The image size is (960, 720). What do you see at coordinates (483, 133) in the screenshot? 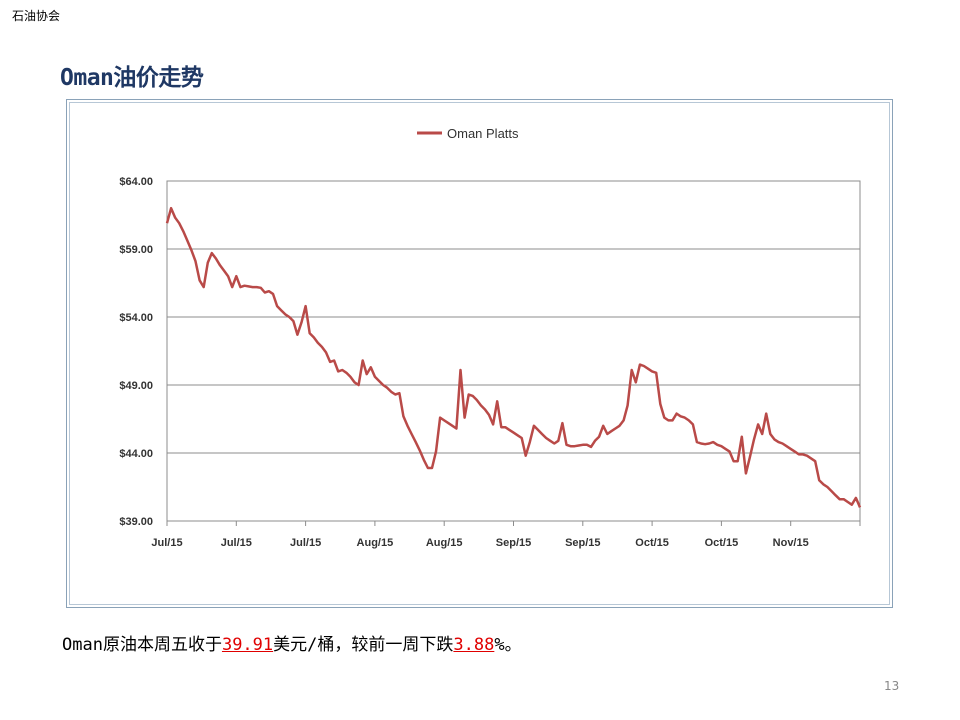
I see `legend-label: Oman Platts` at bounding box center [483, 133].